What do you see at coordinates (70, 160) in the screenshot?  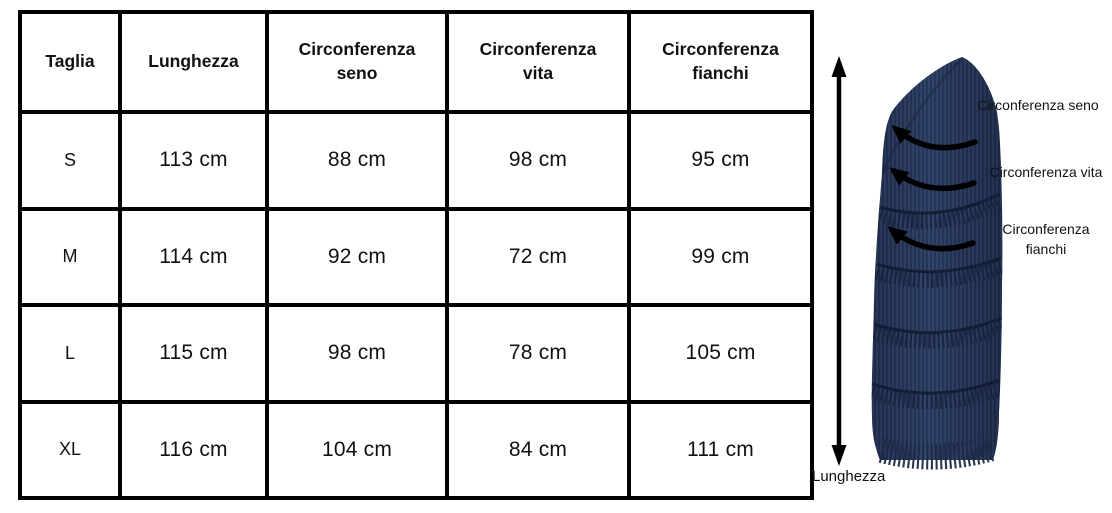 I see `size-label: S` at bounding box center [70, 160].